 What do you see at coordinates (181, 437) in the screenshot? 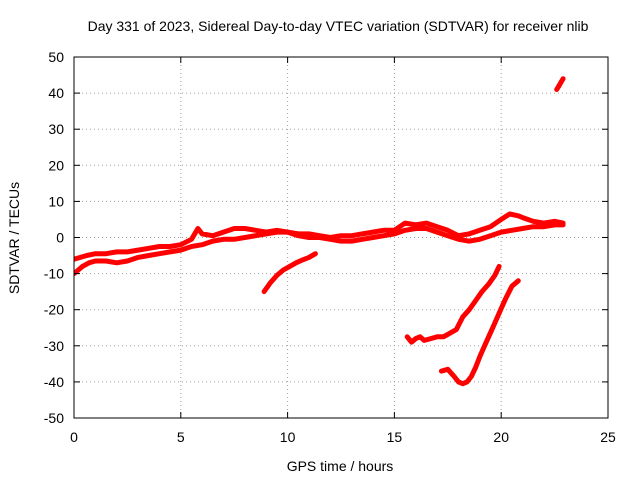
I see `x-tick-label: 5` at bounding box center [181, 437].